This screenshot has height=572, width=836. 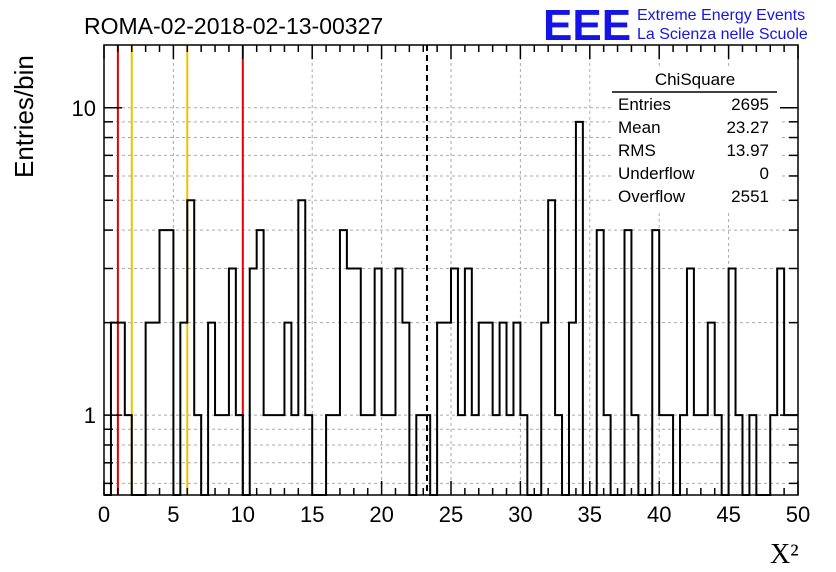 I want to click on x-tick-label: 50, so click(x=798, y=514).